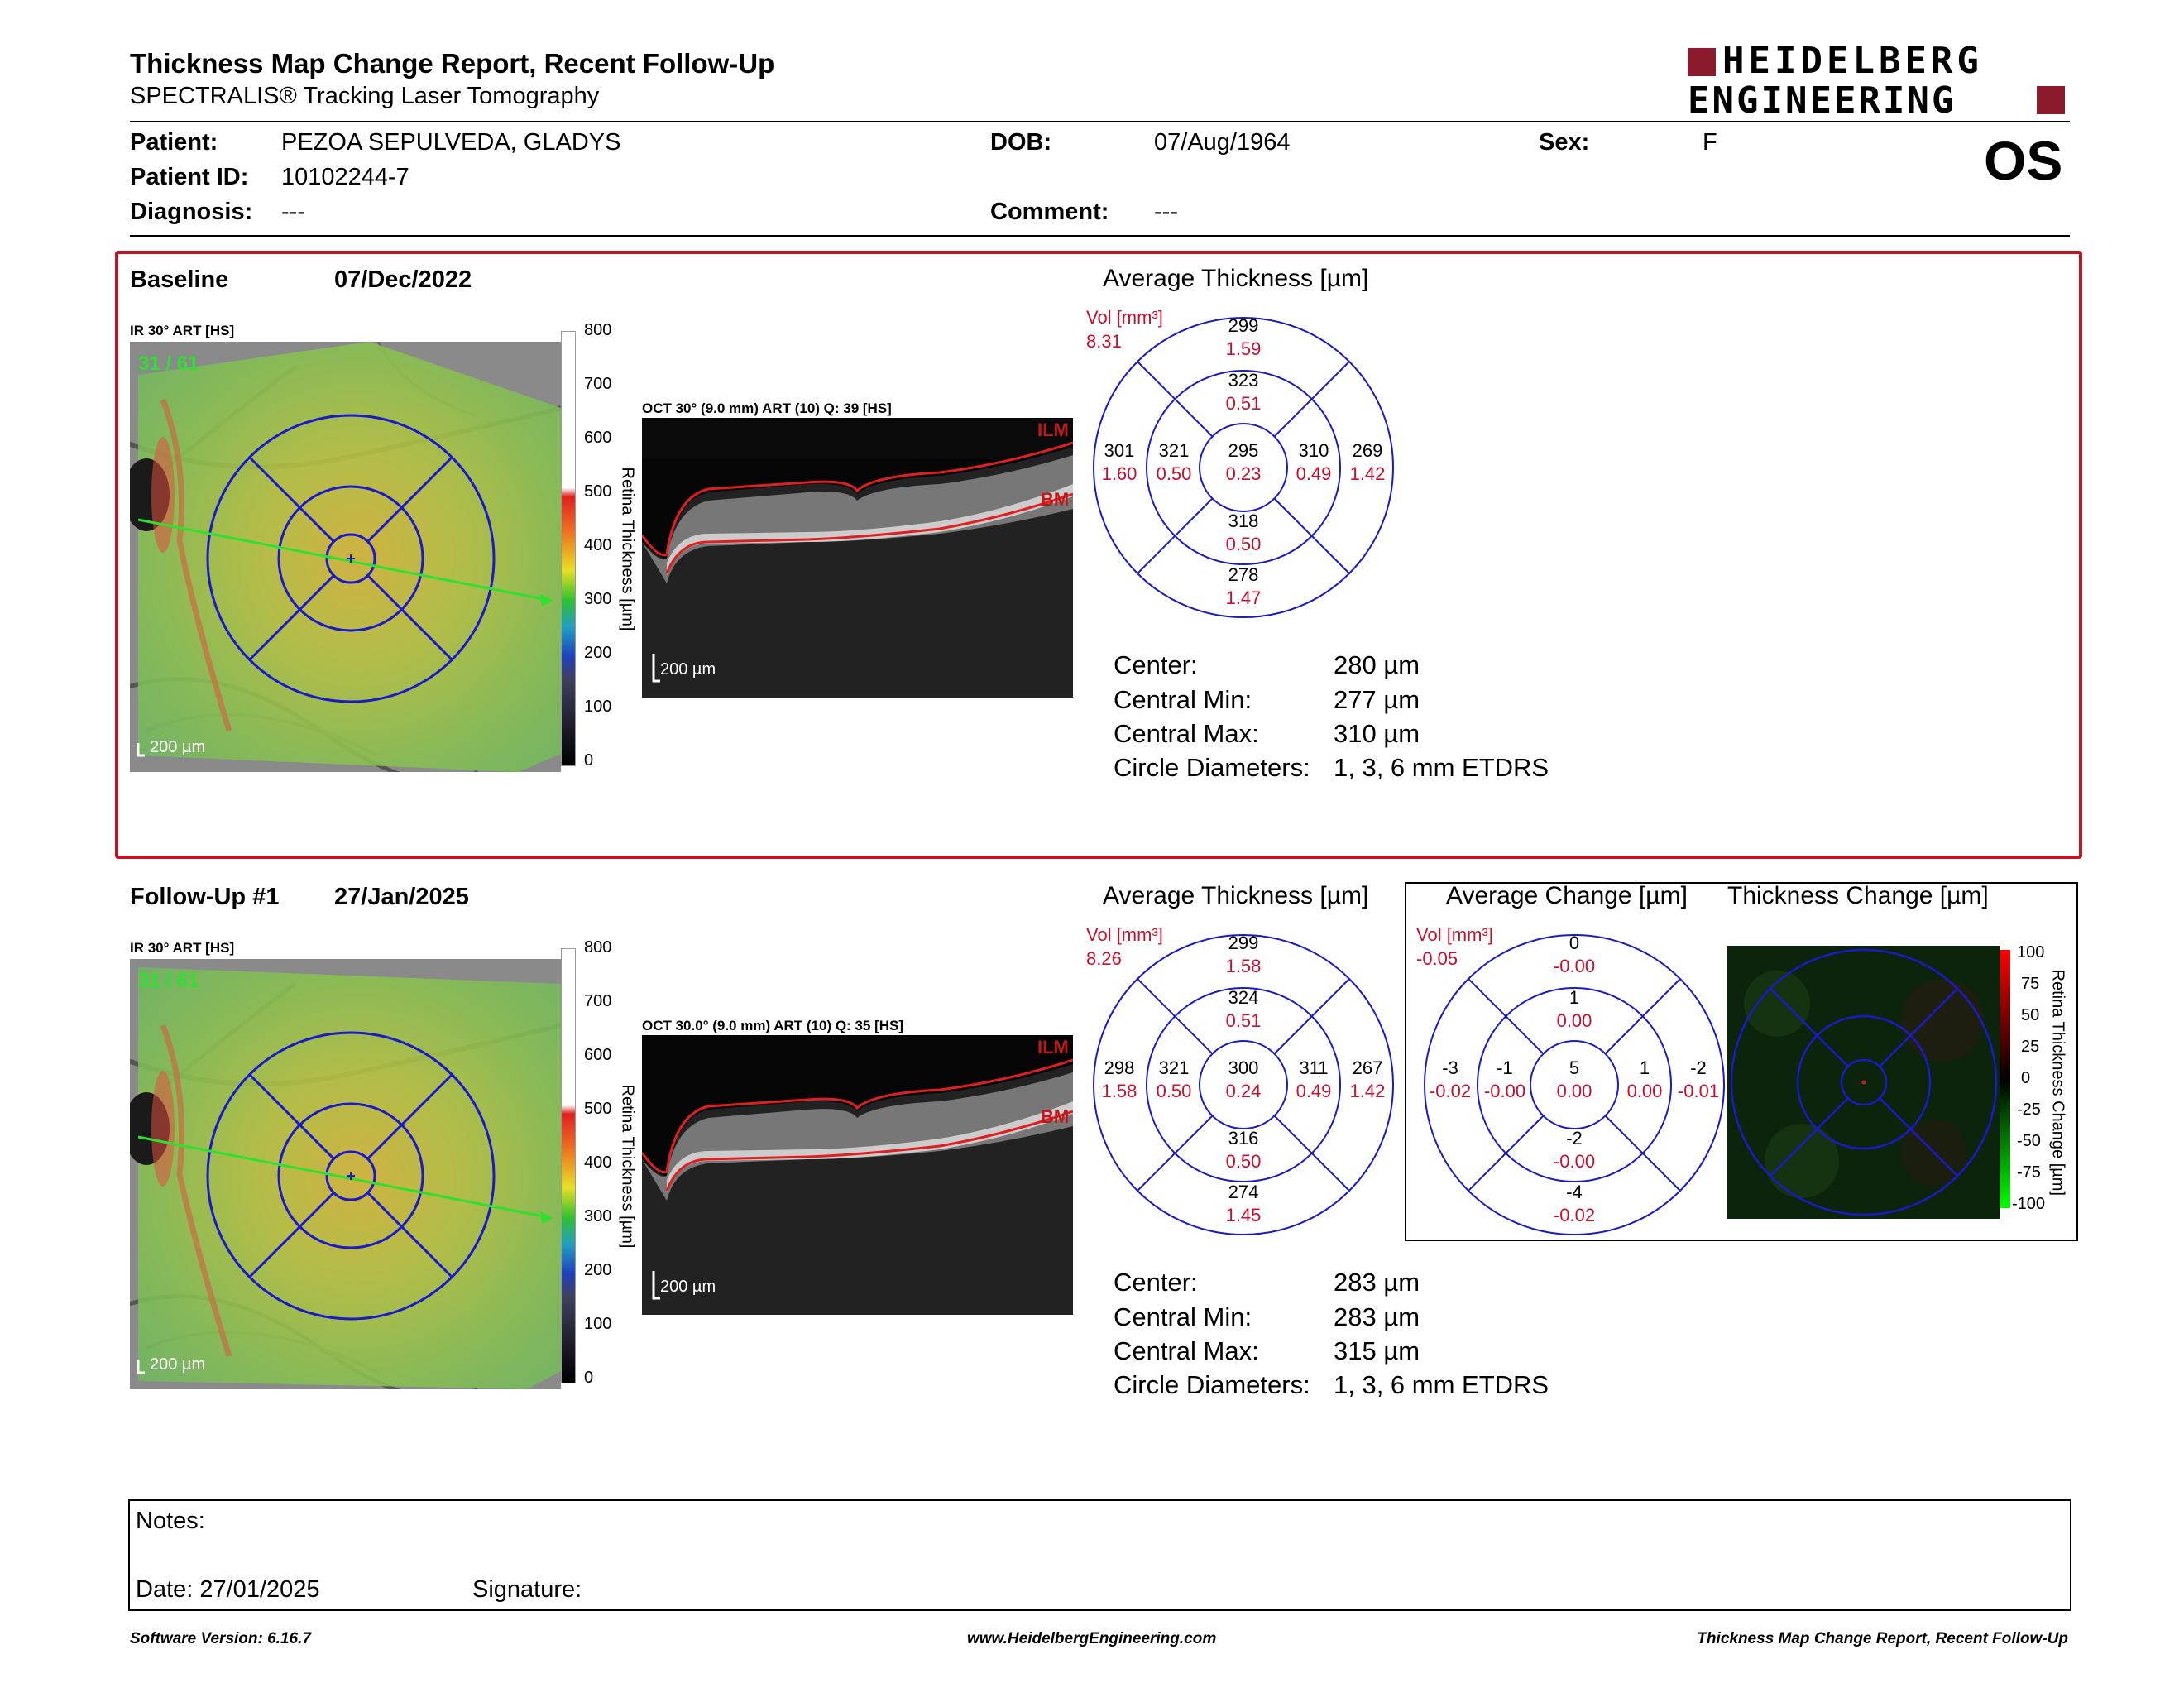 The width and height of the screenshot is (2184, 1688). What do you see at coordinates (1698, 1067) in the screenshot?
I see `change-outer-nas-thk: -2` at bounding box center [1698, 1067].